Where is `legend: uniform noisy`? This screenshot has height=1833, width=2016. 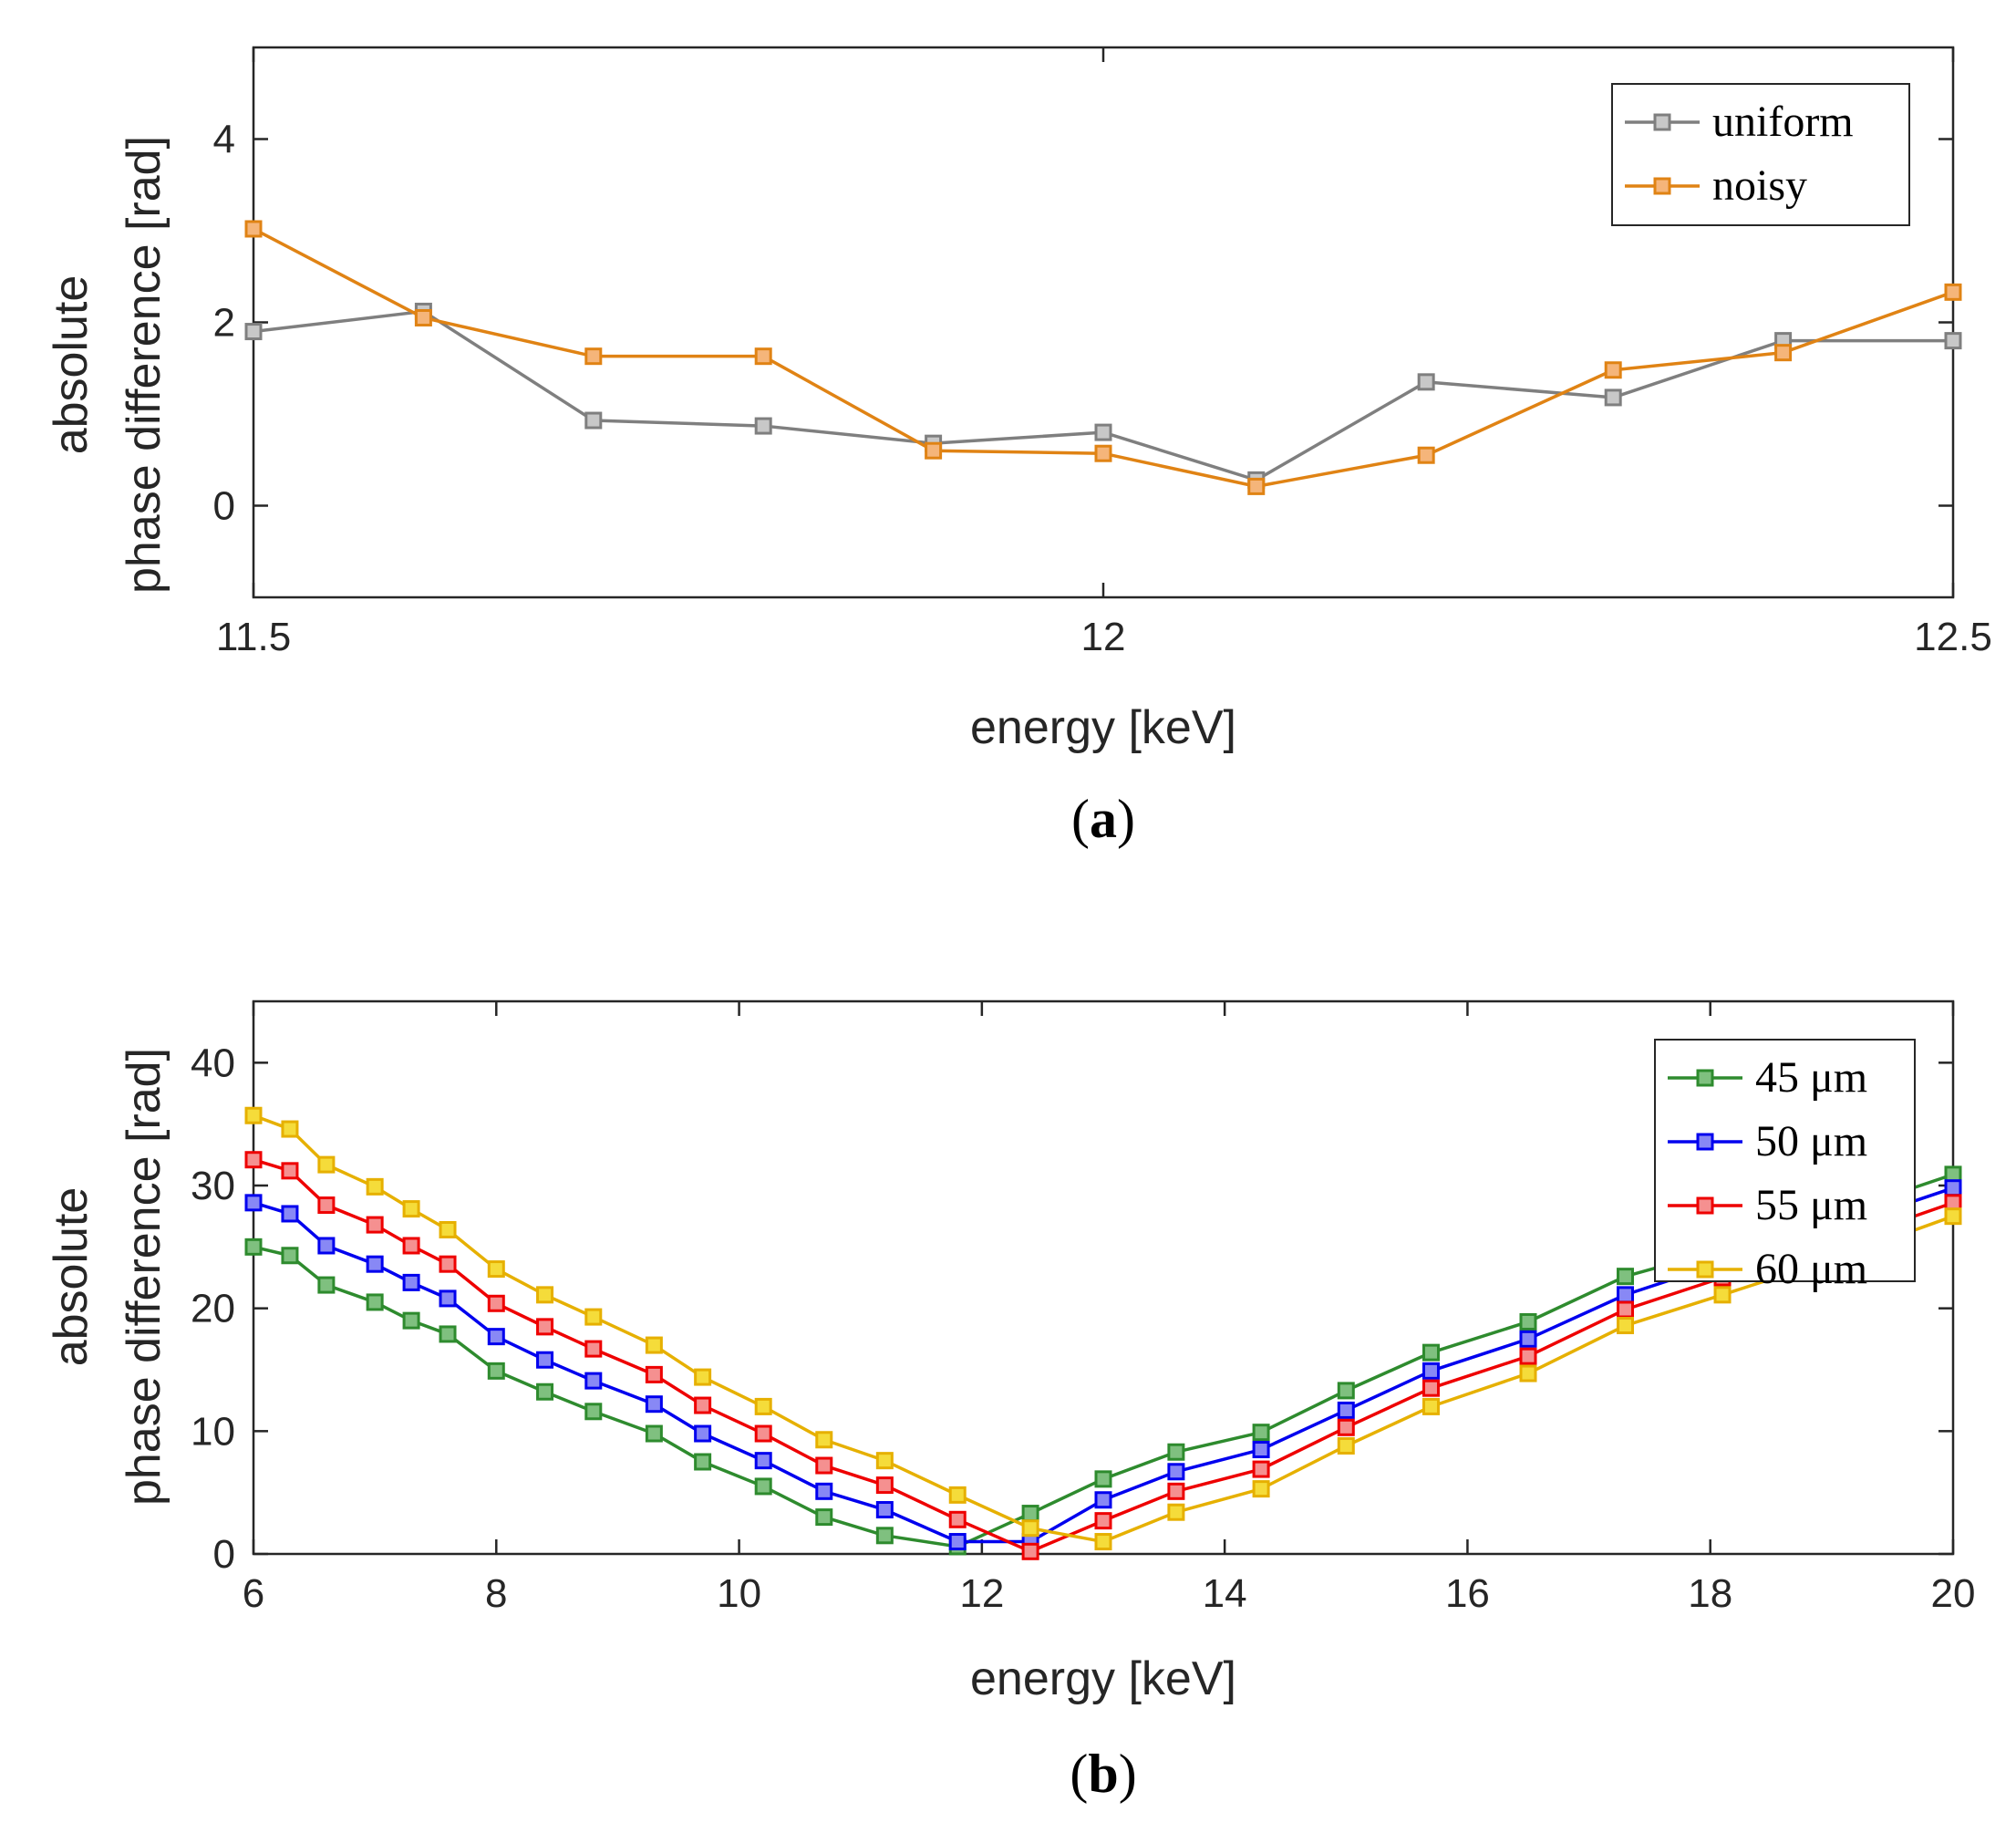 legend: uniform noisy is located at coordinates (1760, 154).